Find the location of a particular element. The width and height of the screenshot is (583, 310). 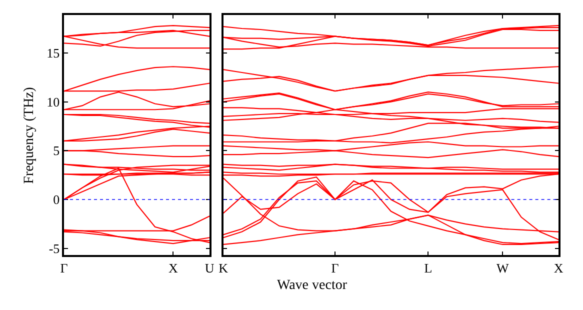

y-tick-label: 15 is located at coordinates (53, 52).